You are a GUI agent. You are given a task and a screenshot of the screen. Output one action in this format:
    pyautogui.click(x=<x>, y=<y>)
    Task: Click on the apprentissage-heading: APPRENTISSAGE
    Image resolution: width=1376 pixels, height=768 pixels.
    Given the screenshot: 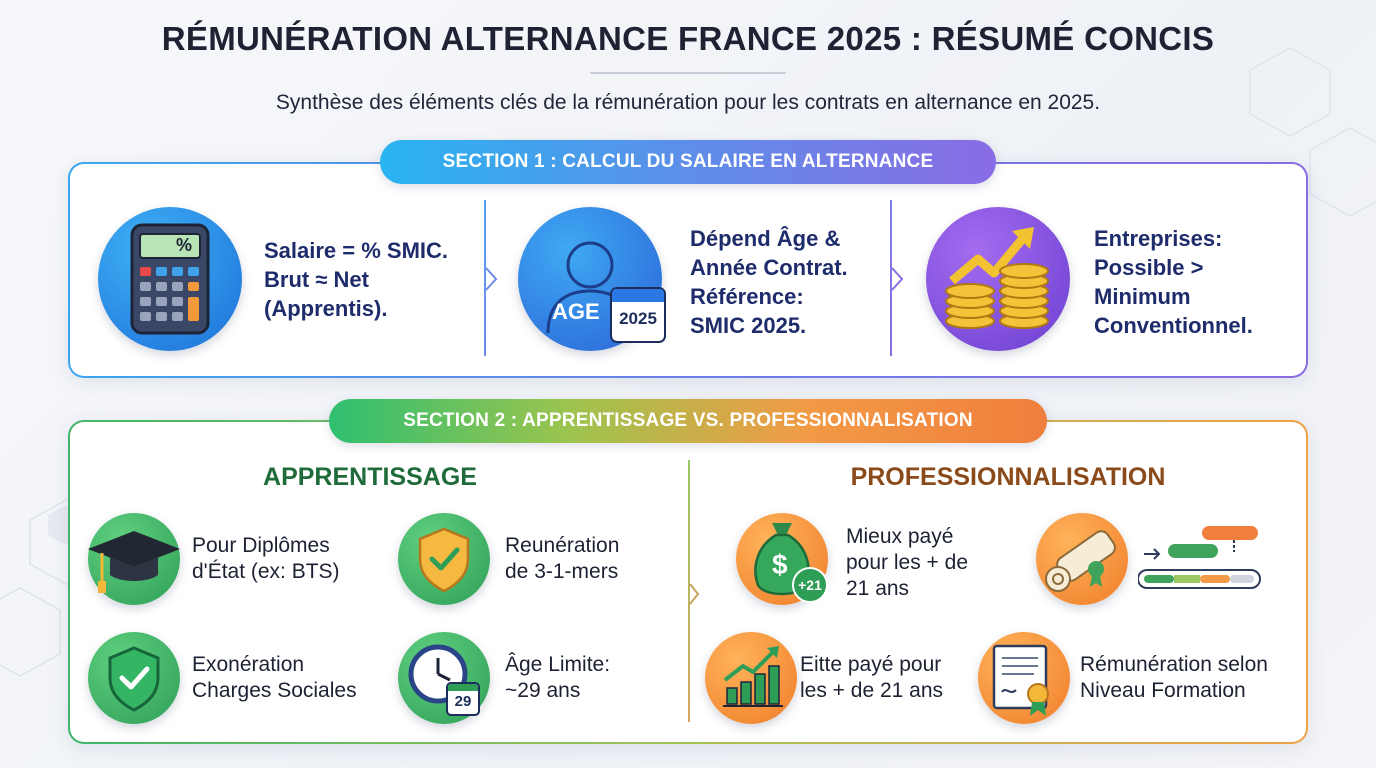 What is the action you would take?
    pyautogui.click(x=370, y=477)
    